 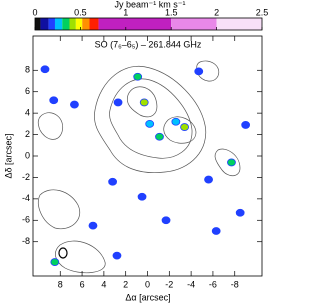 What do you see at coordinates (125, 12) in the screenshot?
I see `colorbar-tick-label: 1` at bounding box center [125, 12].